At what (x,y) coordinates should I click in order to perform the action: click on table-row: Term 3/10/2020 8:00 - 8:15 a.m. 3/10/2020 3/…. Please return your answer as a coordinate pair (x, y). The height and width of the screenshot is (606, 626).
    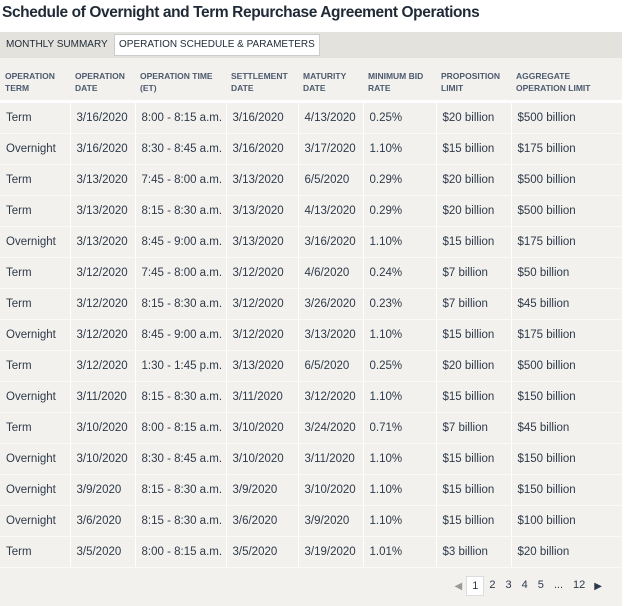
    Looking at the image, I should click on (311, 428).